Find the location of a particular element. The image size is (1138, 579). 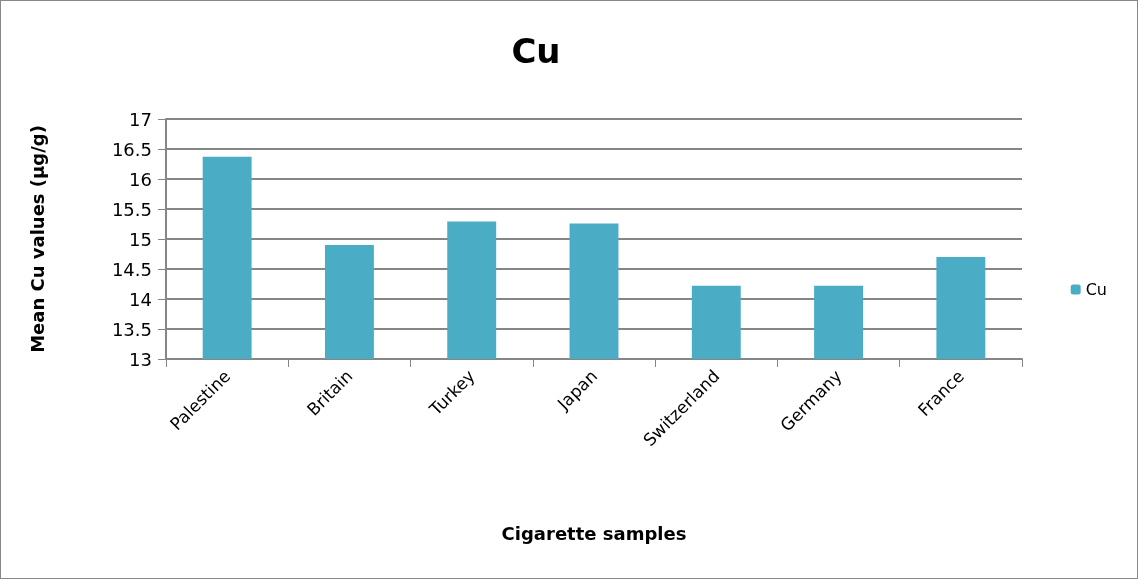

y-tick-label: 16 is located at coordinates (140, 179).